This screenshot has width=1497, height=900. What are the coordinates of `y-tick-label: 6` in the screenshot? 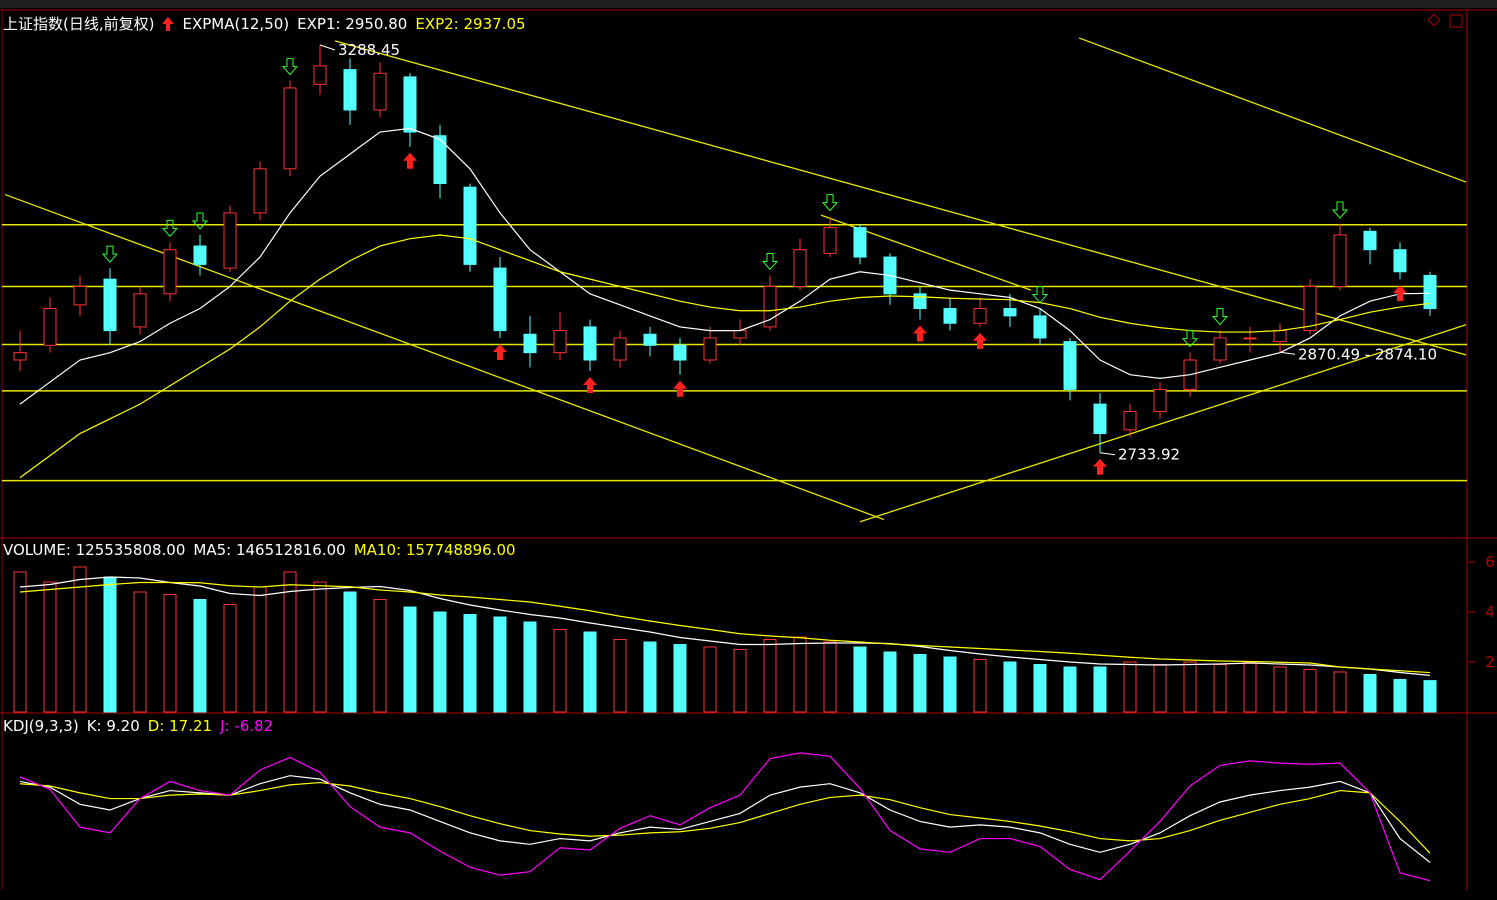 It's located at (1490, 562).